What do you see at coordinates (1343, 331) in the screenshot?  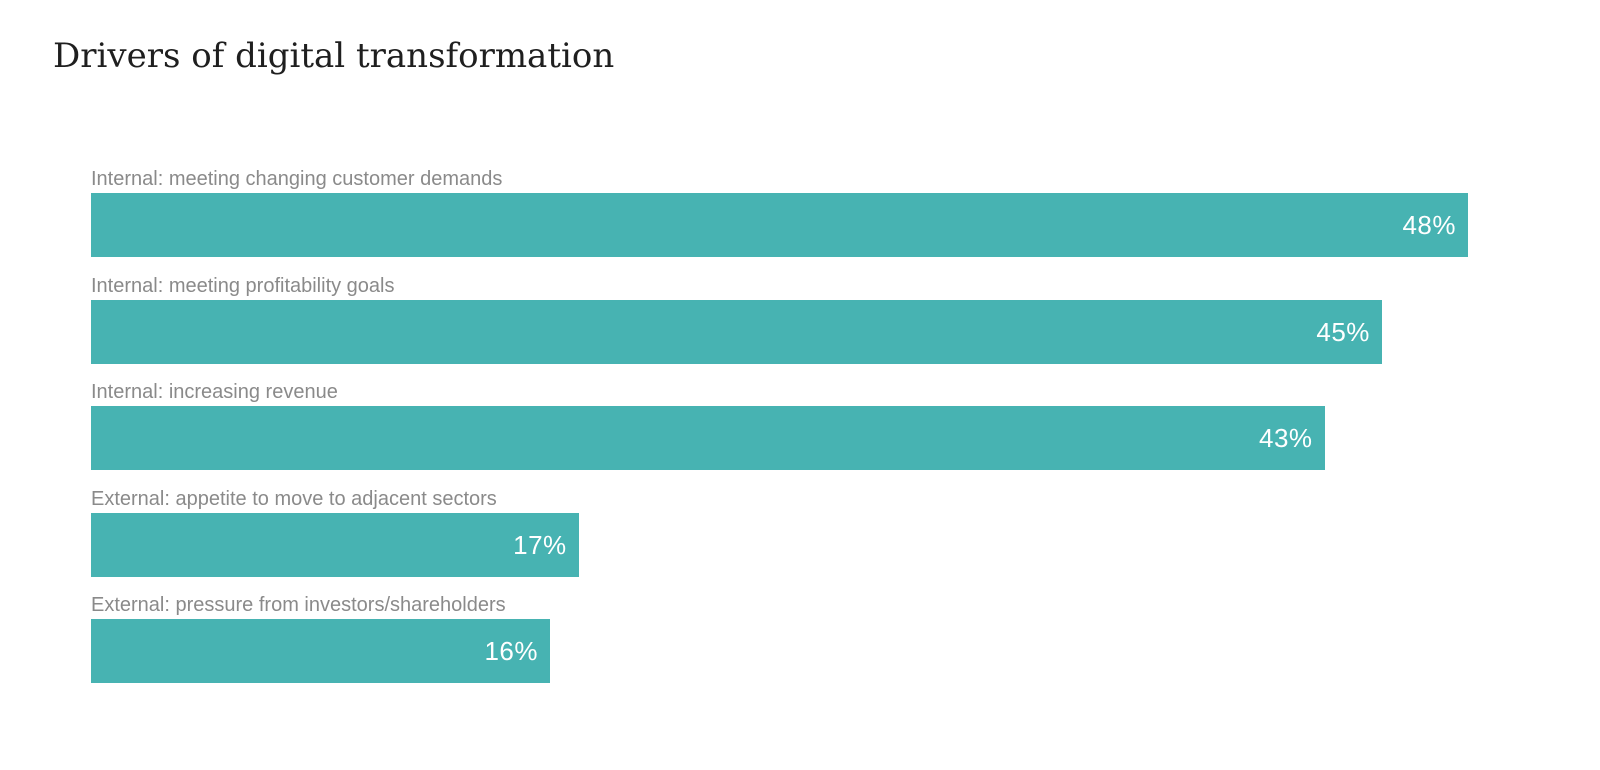 I see `bar-value-label: 45%` at bounding box center [1343, 331].